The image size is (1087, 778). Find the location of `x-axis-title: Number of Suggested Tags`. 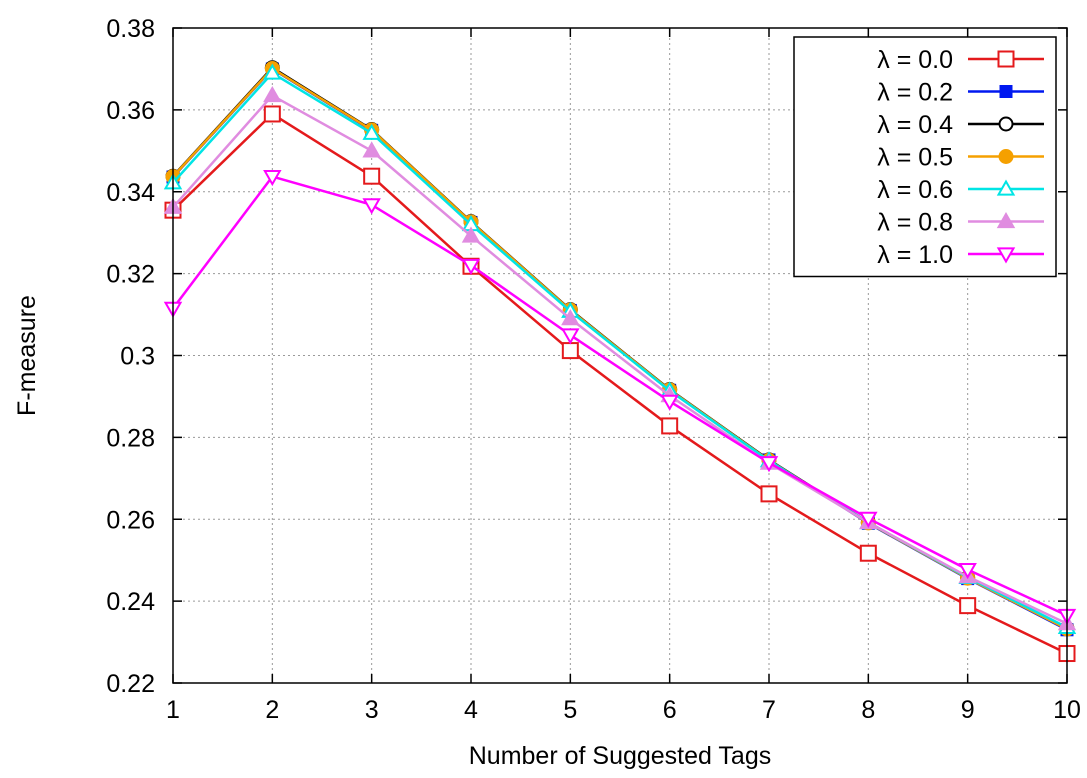

x-axis-title: Number of Suggested Tags is located at coordinates (620, 756).